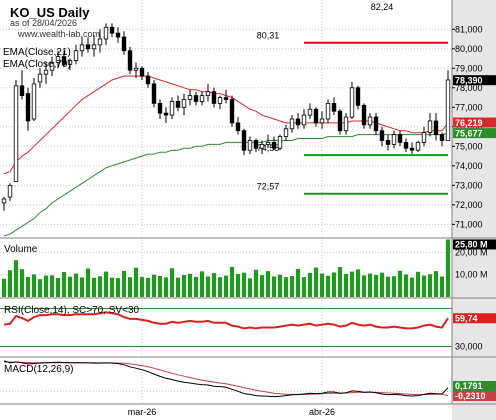 The width and height of the screenshot is (496, 420). Describe the element at coordinates (469, 107) in the screenshot. I see `price-tick-label: 77,000` at that location.